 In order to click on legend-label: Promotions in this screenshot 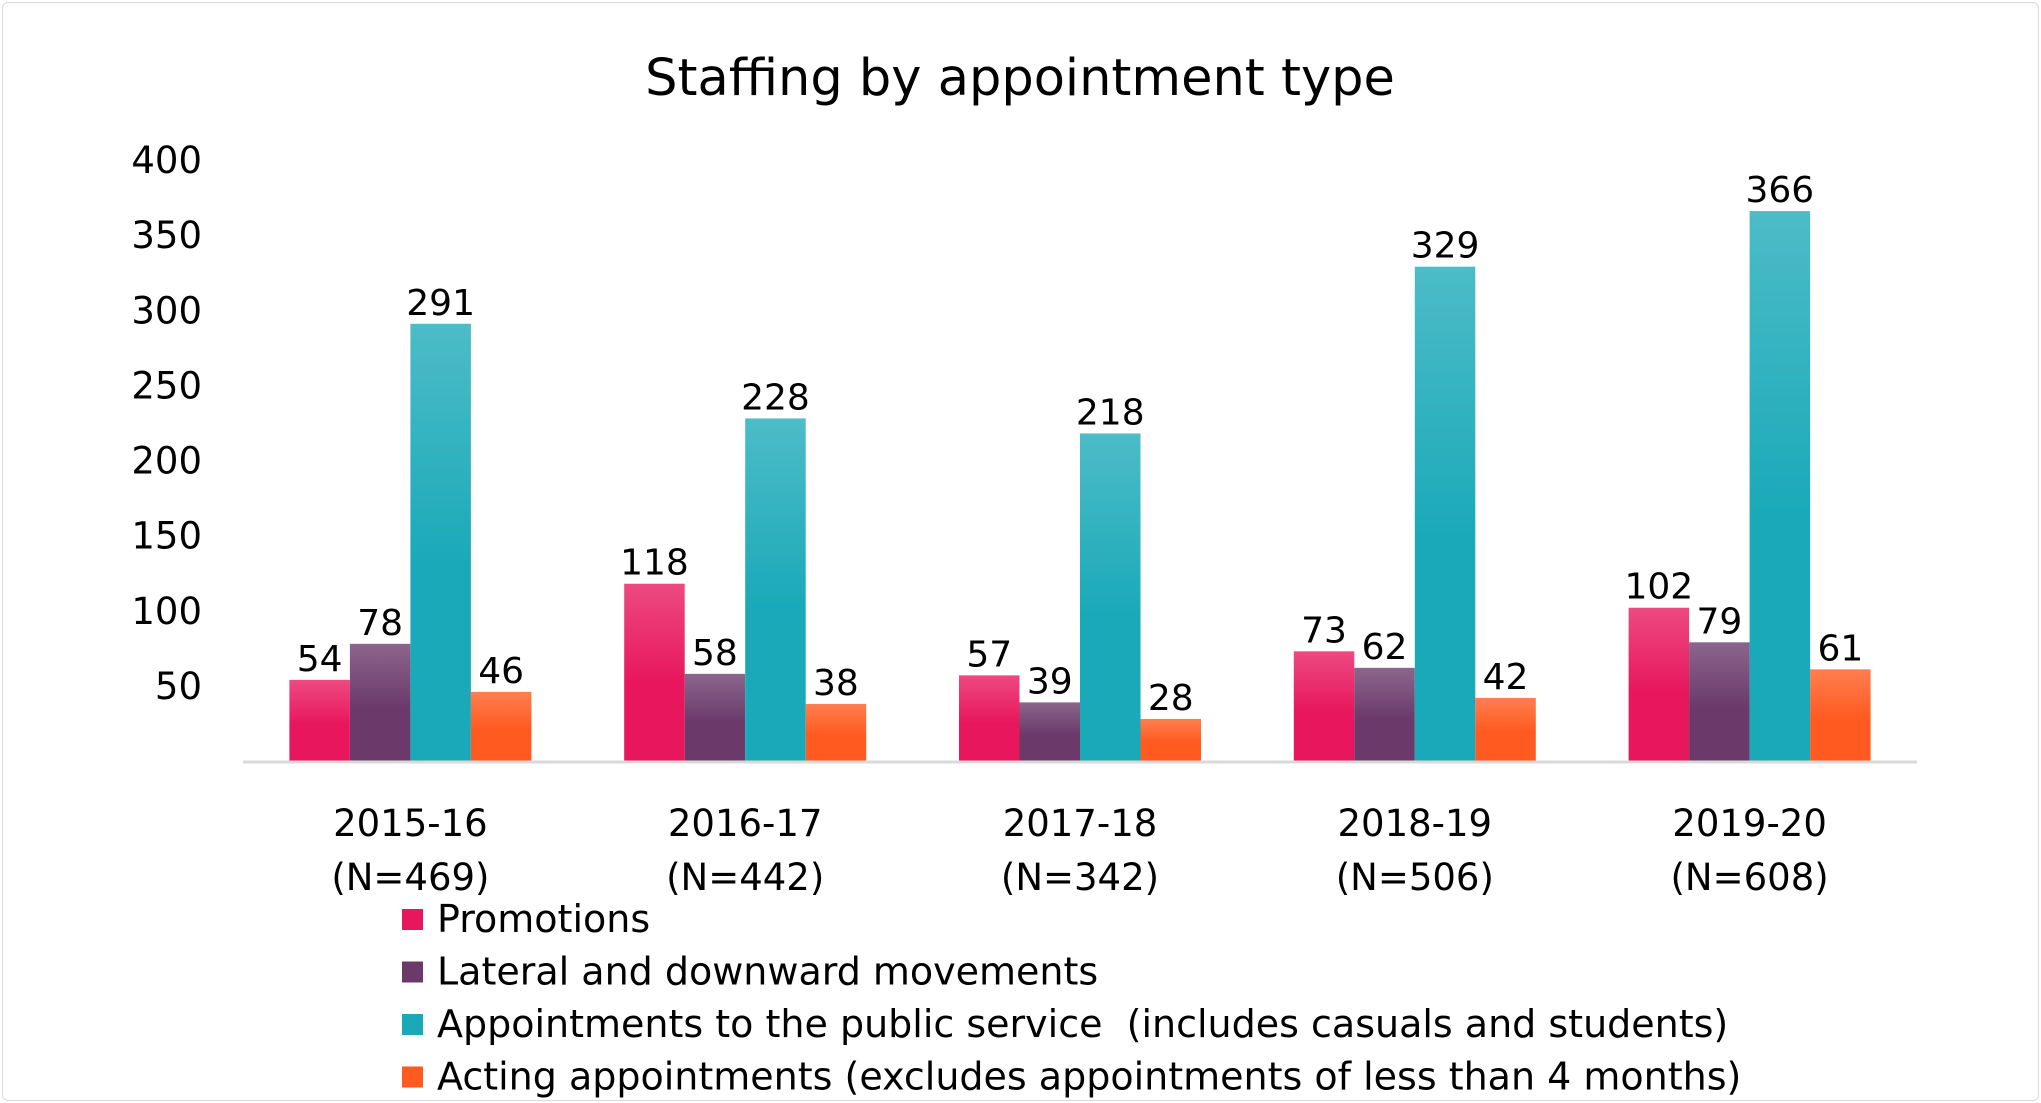, I will do `click(543, 919)`.